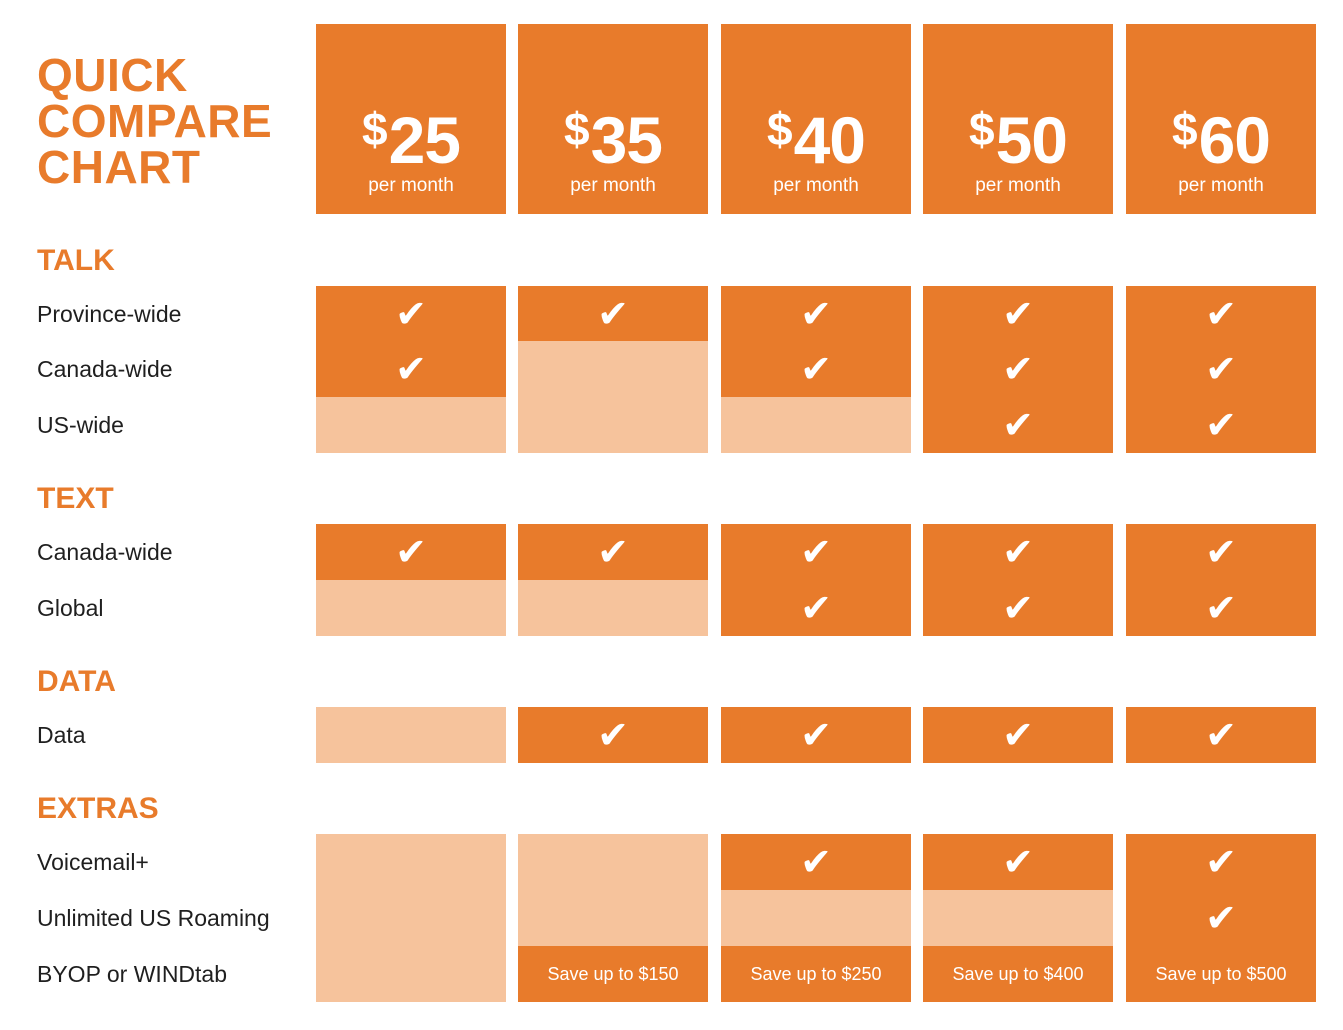  I want to click on savings-note: Save up to $500, so click(1221, 974).